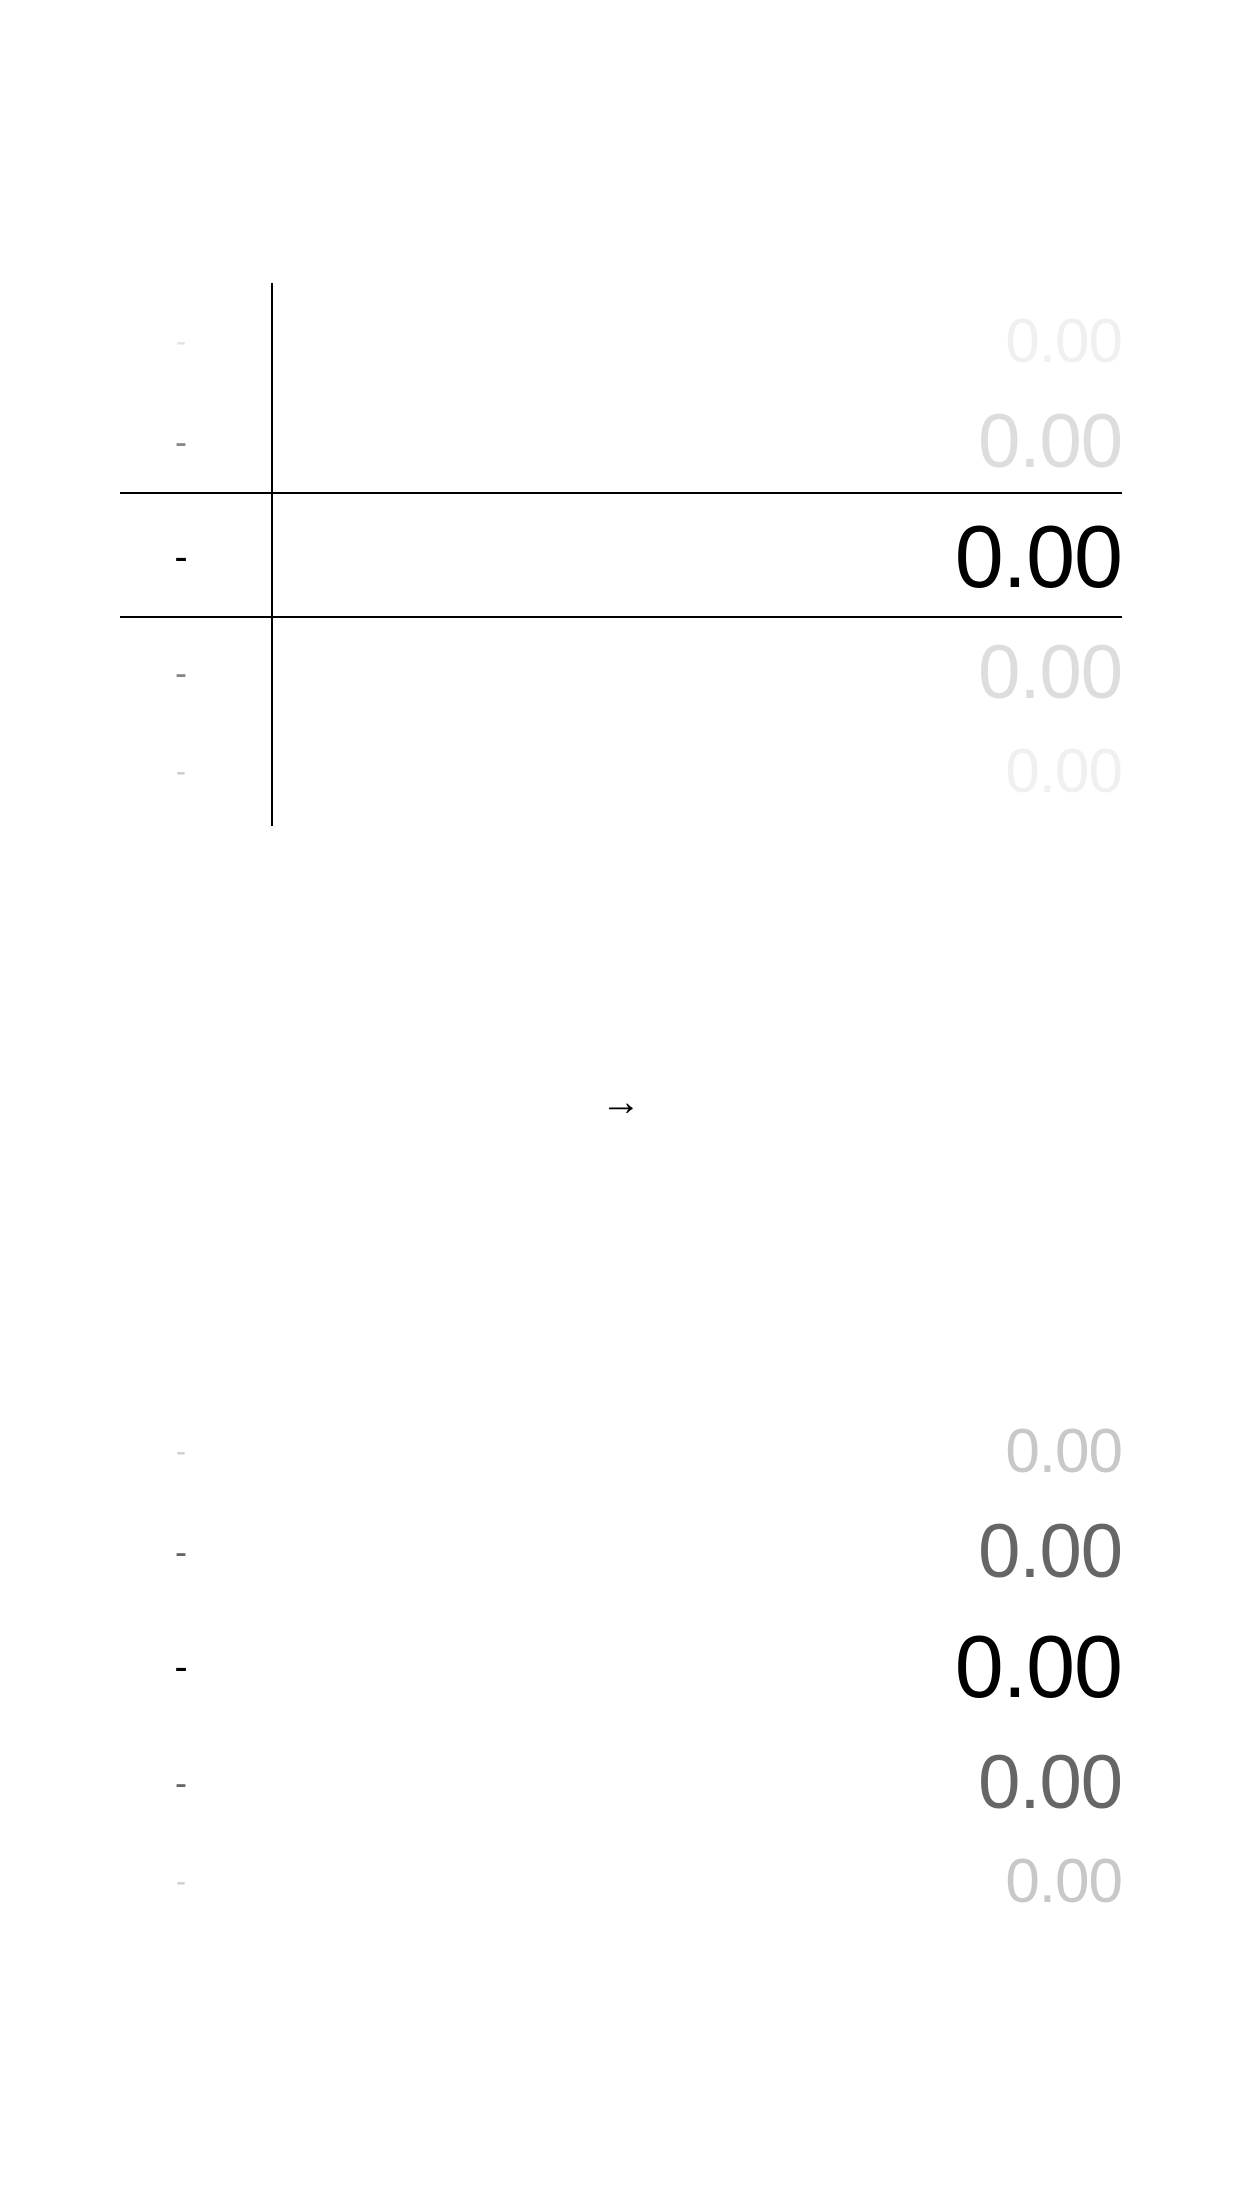 The image size is (1242, 2208). What do you see at coordinates (621, 1102) in the screenshot?
I see `right-arrow-icon: →` at bounding box center [621, 1102].